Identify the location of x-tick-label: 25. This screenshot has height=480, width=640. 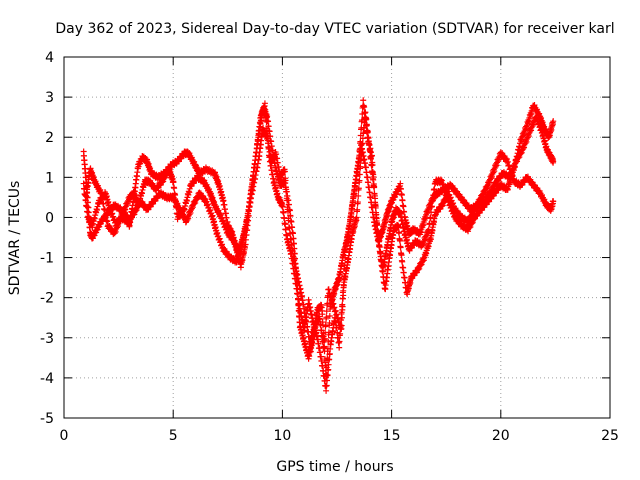
(610, 436).